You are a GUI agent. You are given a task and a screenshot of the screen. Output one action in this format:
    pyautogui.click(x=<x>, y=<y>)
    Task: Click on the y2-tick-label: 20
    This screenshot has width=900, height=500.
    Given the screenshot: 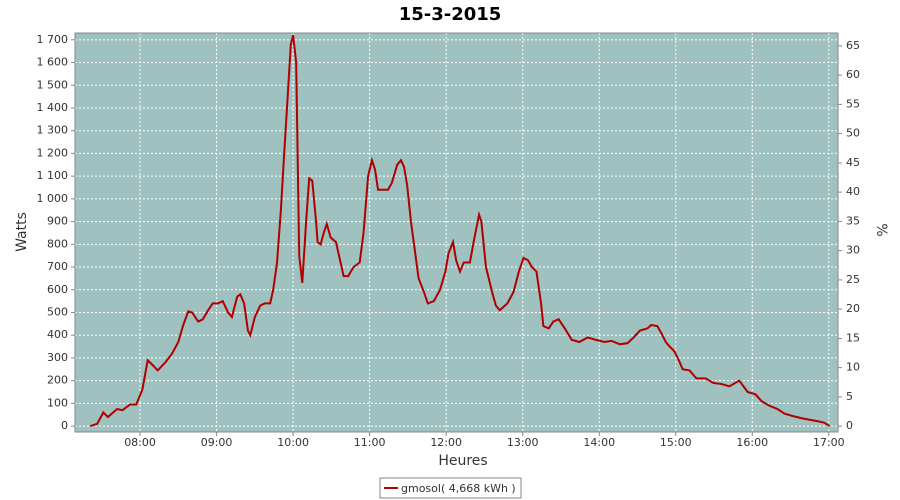 What is the action you would take?
    pyautogui.click(x=853, y=308)
    